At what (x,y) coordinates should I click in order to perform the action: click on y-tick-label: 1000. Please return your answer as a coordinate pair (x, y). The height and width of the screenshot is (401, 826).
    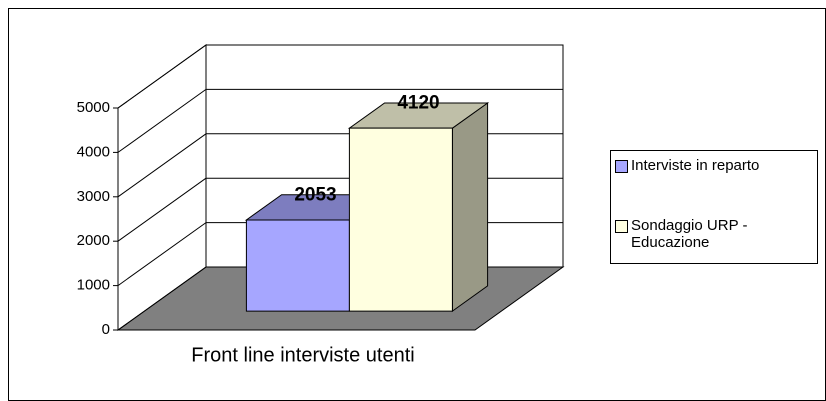
    Looking at the image, I should click on (93, 285).